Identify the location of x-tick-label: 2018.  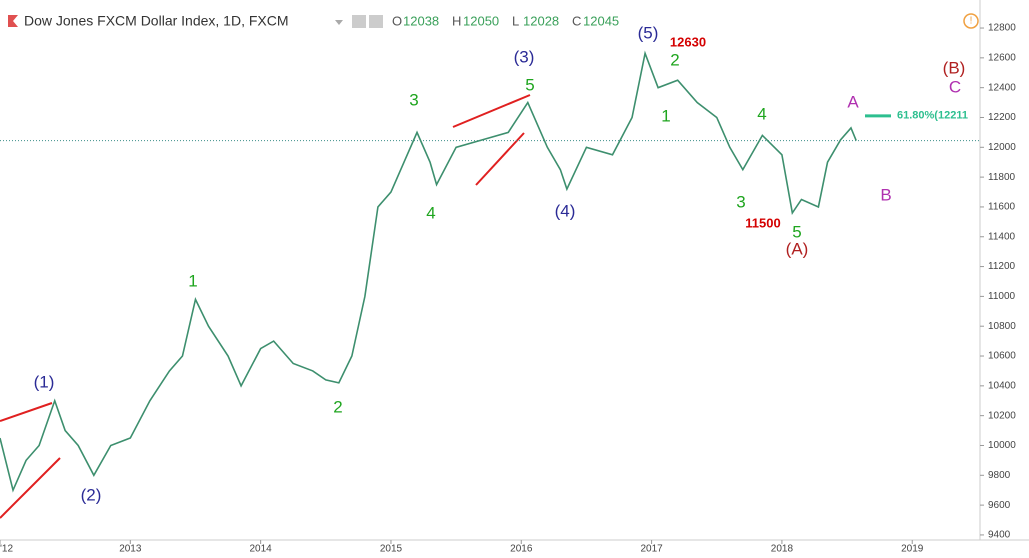
(782, 549).